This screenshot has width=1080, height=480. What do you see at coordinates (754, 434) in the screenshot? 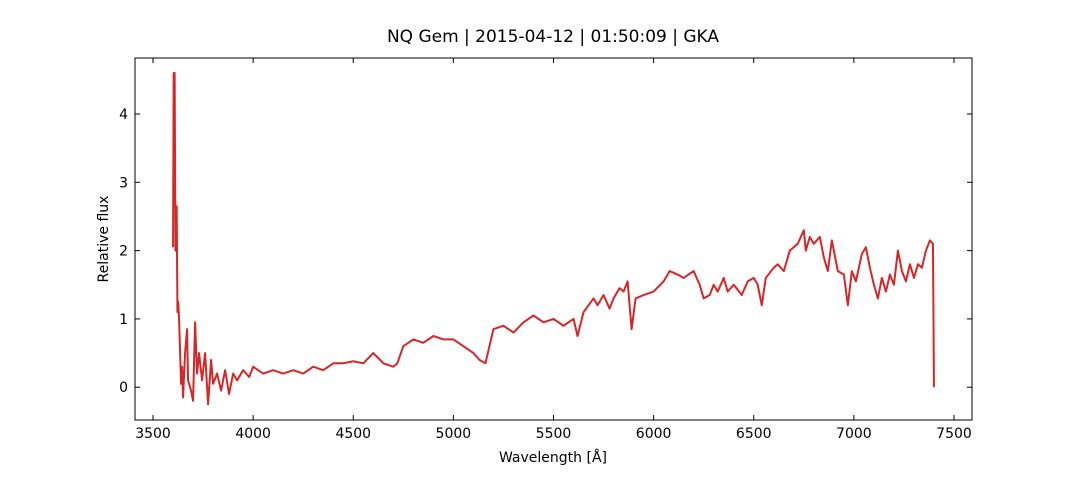
I see `x-tick-label: 6500` at bounding box center [754, 434].